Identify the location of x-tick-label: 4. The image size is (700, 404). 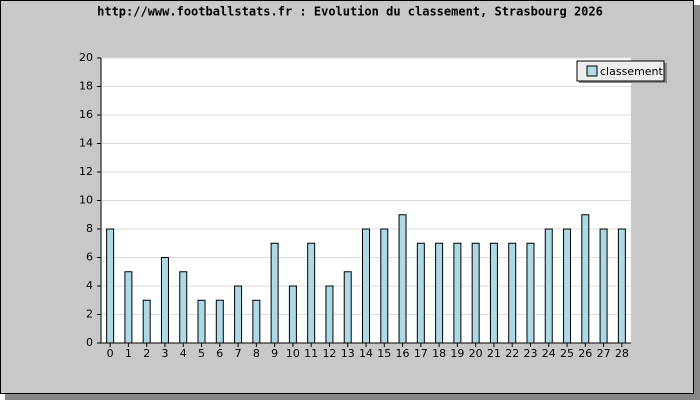
(183, 353).